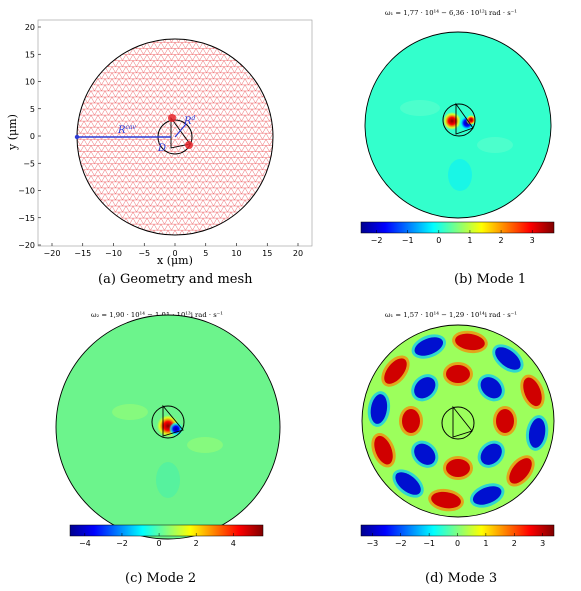 This screenshot has height=591, width=581. I want to click on panel-a-y-ticks: 20 15 10 5 0 −5 −10 −15 −20, so click(29, 136).